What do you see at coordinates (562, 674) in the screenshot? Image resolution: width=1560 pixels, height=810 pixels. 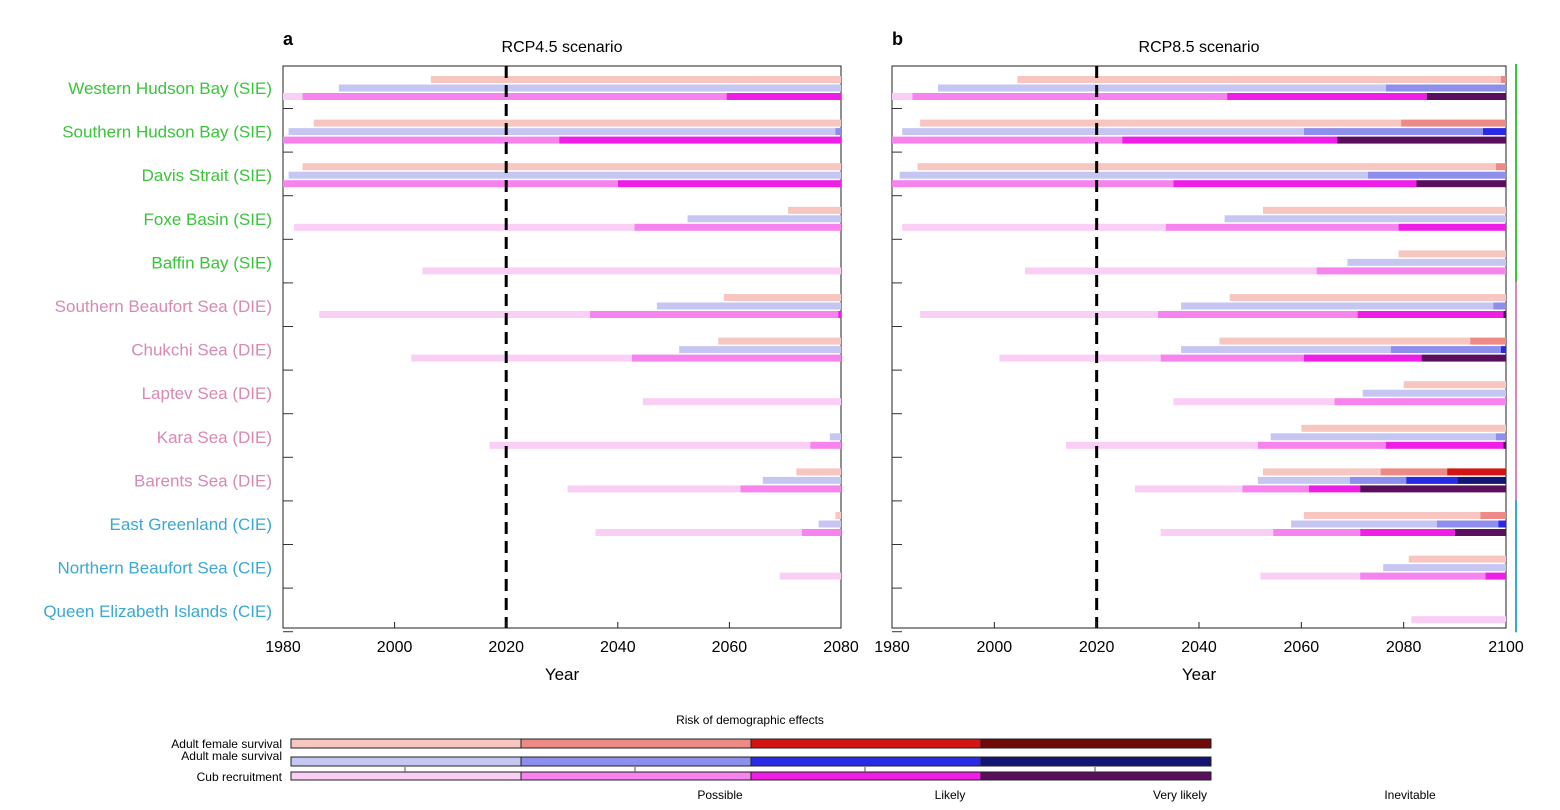 I see `panel-a-xlabel: Year` at bounding box center [562, 674].